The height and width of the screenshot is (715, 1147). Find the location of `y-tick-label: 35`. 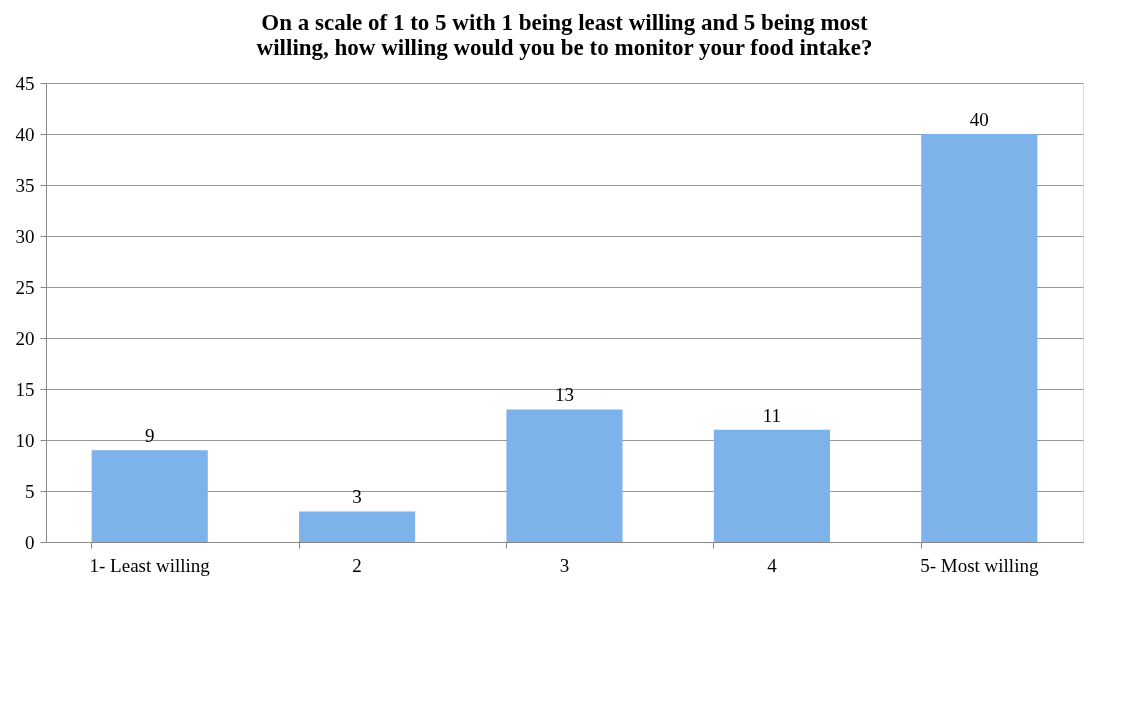

y-tick-label: 35 is located at coordinates (25, 185).